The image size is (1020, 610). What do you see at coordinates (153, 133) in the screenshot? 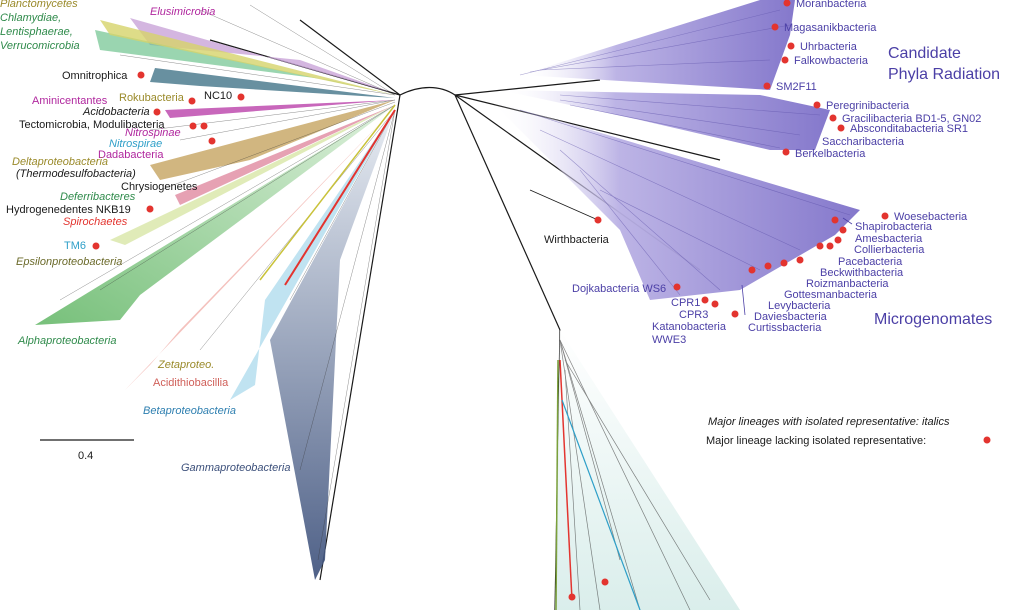
I see `label-nitrospinae: Nitrospinae` at bounding box center [153, 133].